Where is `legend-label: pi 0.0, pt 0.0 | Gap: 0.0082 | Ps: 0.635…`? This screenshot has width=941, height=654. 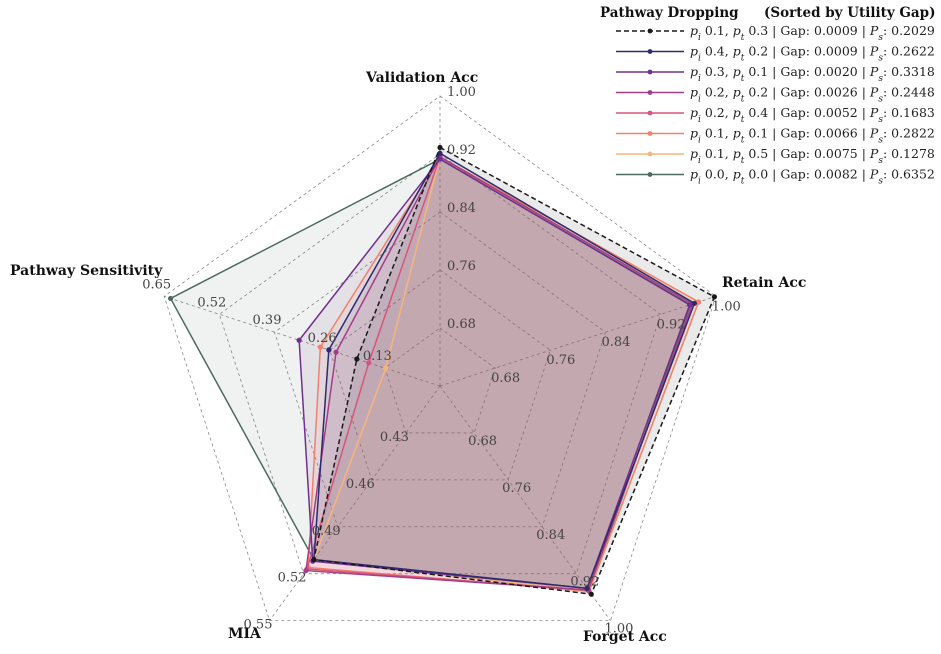 legend-label: pi 0.0, pt 0.0 | Gap: 0.0082 | Ps: 0.635… is located at coordinates (812, 177).